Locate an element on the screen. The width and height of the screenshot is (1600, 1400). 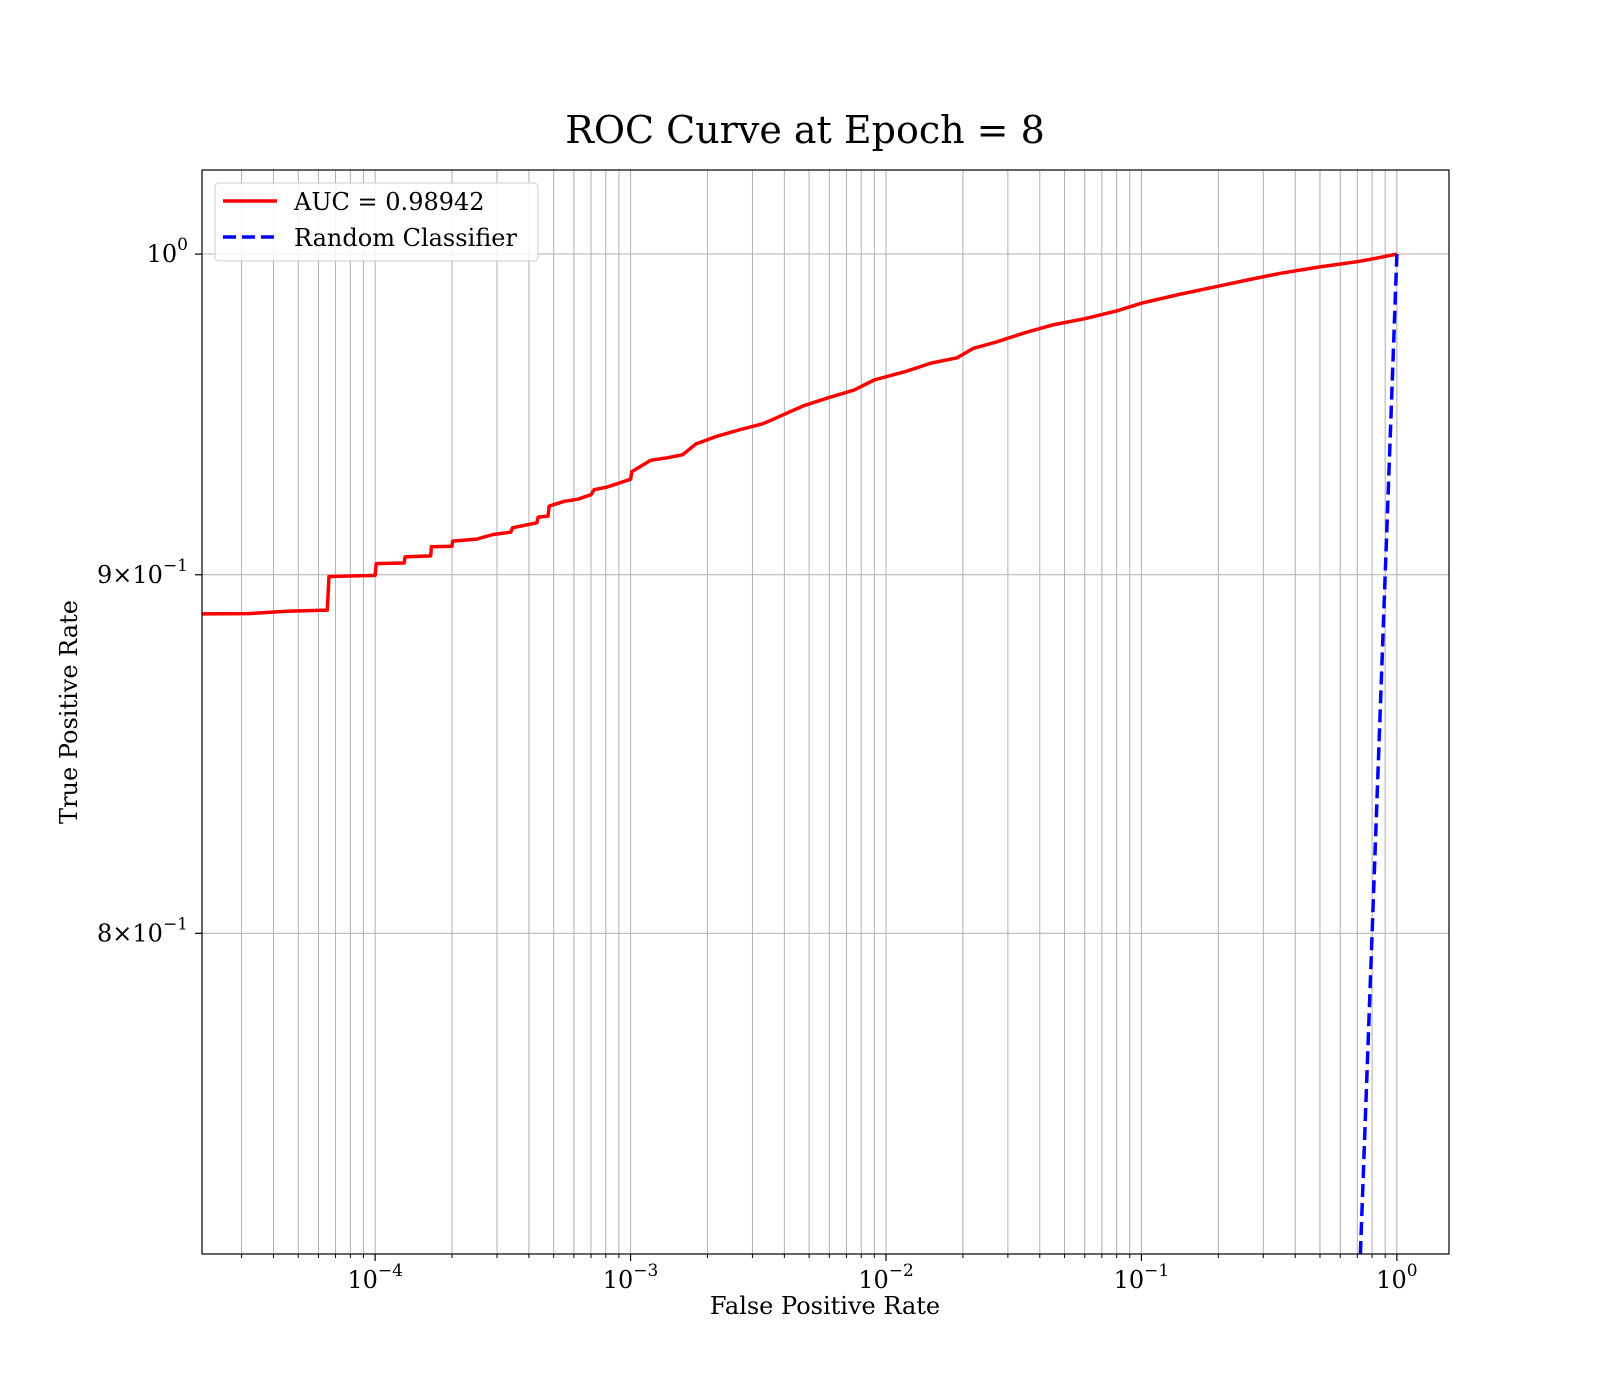
random-classifier-line is located at coordinates (1378, 754).